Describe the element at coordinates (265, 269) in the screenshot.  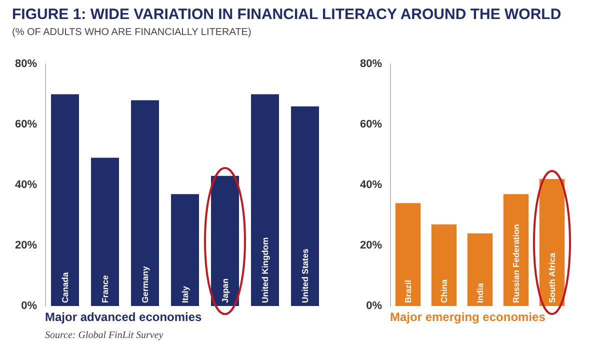
I see `x-tick-label: United Kingdom` at that location.